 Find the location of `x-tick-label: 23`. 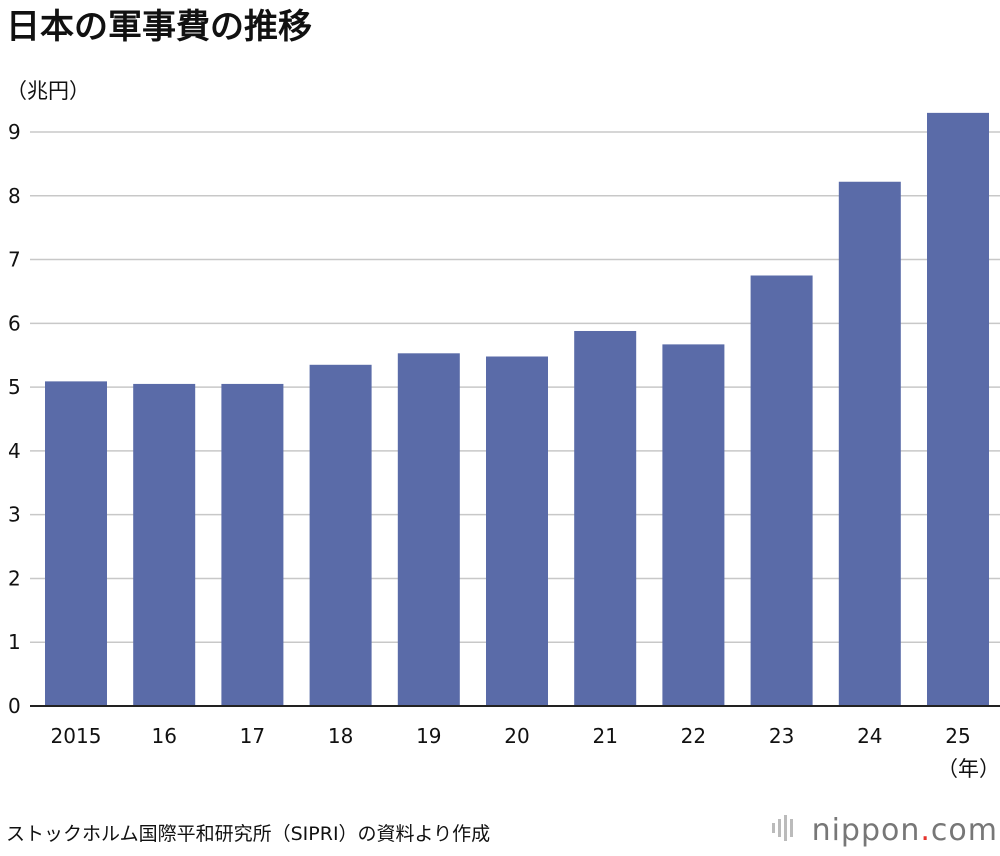

x-tick-label: 23 is located at coordinates (781, 736).